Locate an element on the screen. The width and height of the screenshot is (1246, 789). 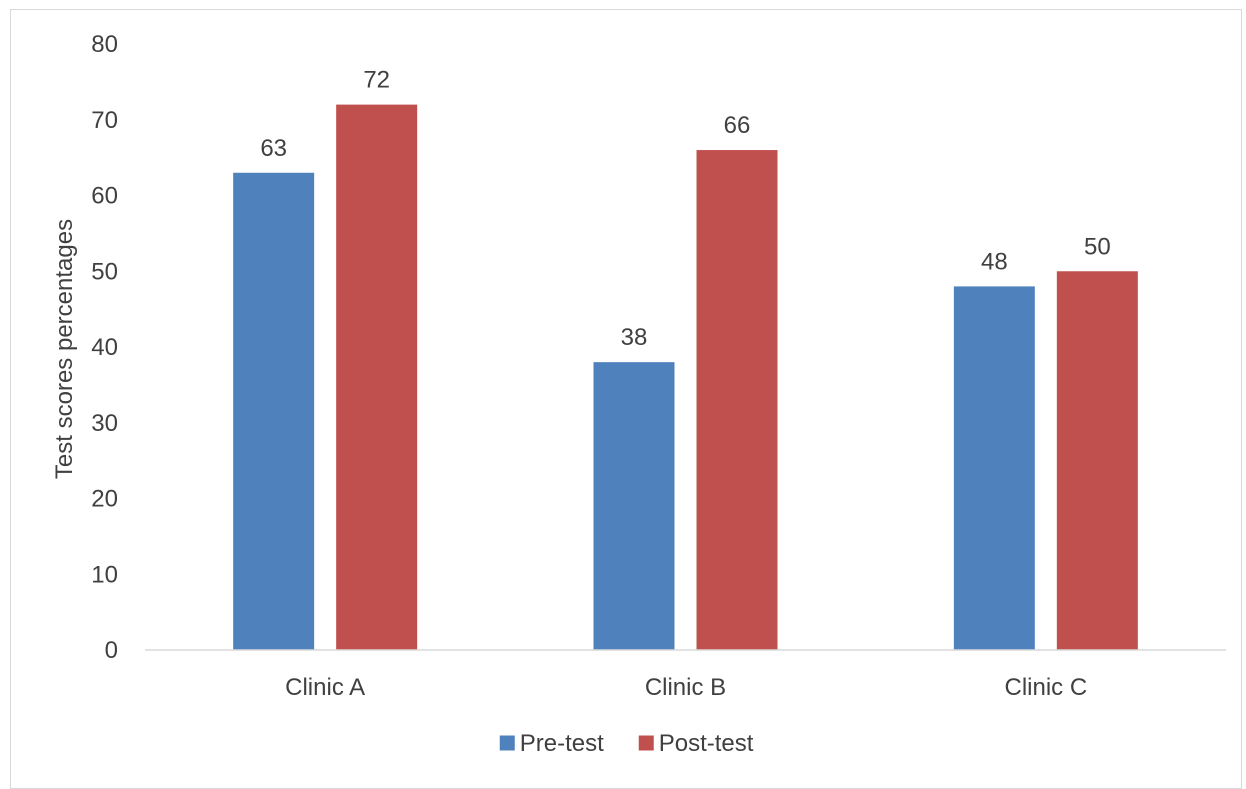
y-tick-label: 20 is located at coordinates (104, 499).